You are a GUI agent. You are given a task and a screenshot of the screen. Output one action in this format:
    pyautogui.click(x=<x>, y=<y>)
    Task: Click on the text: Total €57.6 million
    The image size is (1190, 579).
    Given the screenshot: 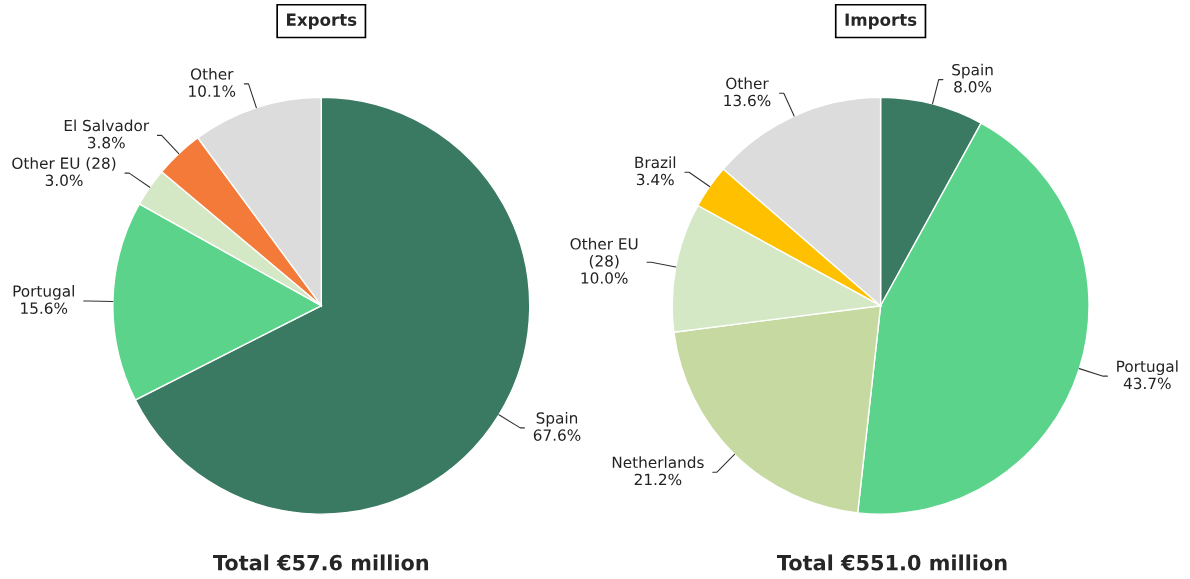 What is the action you would take?
    pyautogui.click(x=321, y=562)
    